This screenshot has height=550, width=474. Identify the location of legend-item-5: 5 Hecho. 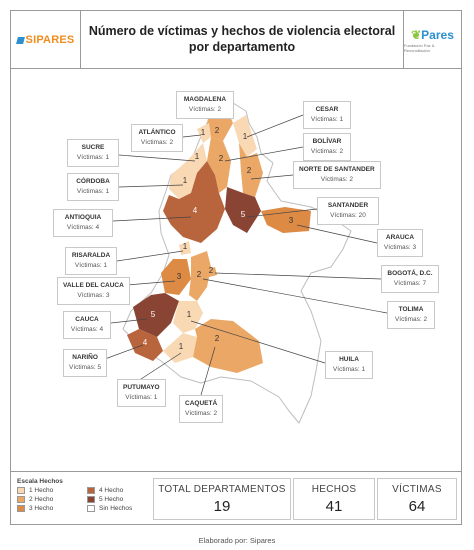
(122, 499).